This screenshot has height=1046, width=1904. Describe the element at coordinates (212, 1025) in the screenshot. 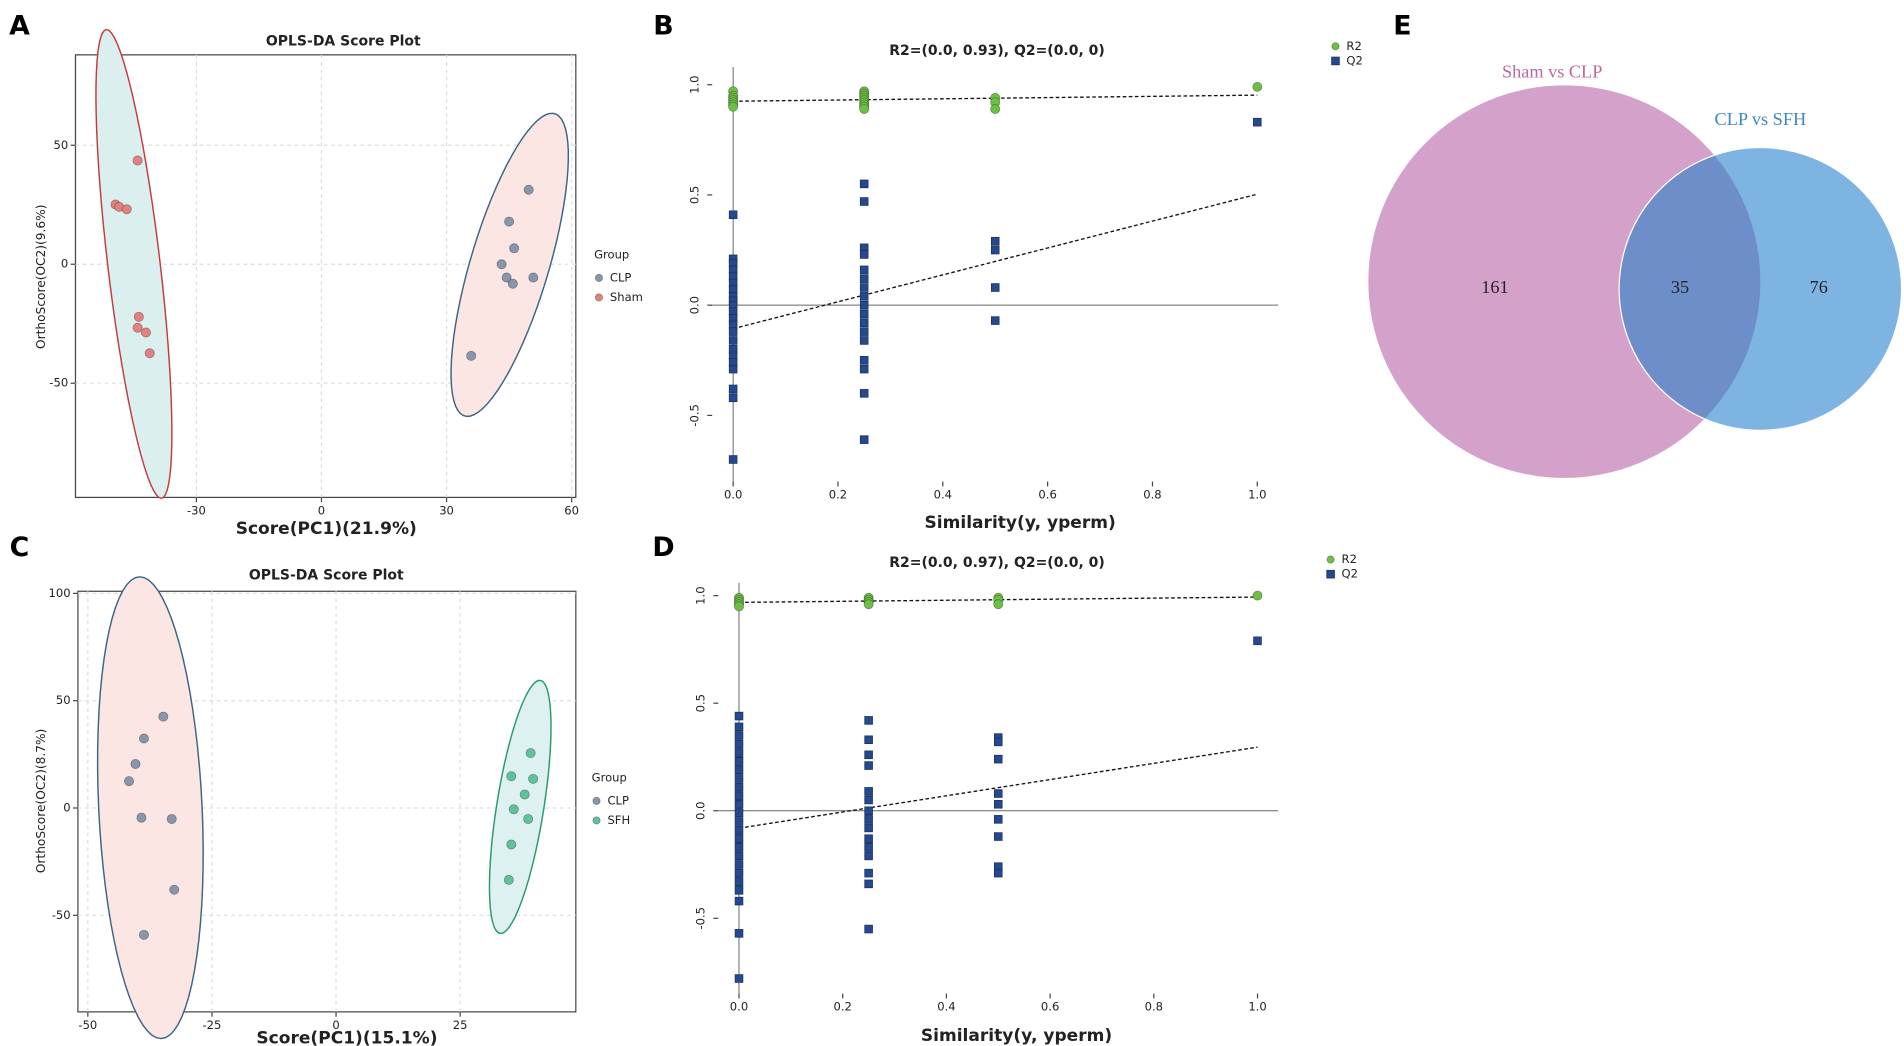

I see `x-tick-label: -25` at that location.